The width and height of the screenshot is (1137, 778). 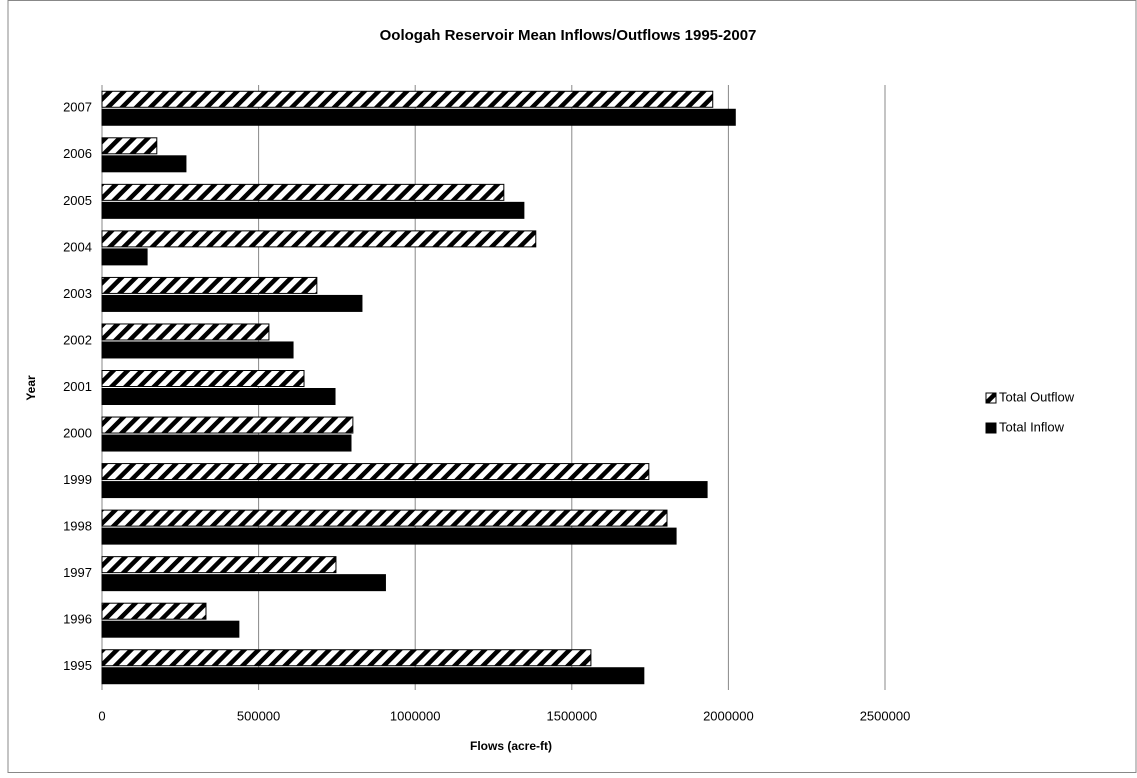 What do you see at coordinates (77, 432) in the screenshot?
I see `y-tick-label: 2000` at bounding box center [77, 432].